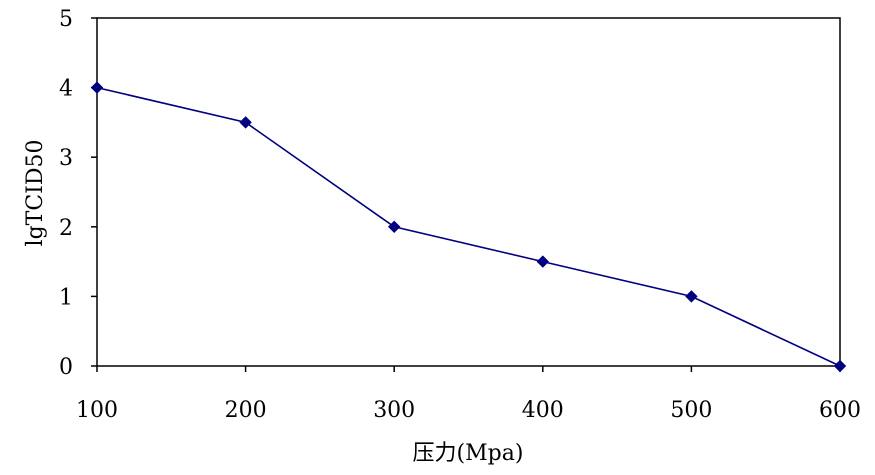 This screenshot has height=475, width=875. I want to click on x-tick-label: 300, so click(394, 410).